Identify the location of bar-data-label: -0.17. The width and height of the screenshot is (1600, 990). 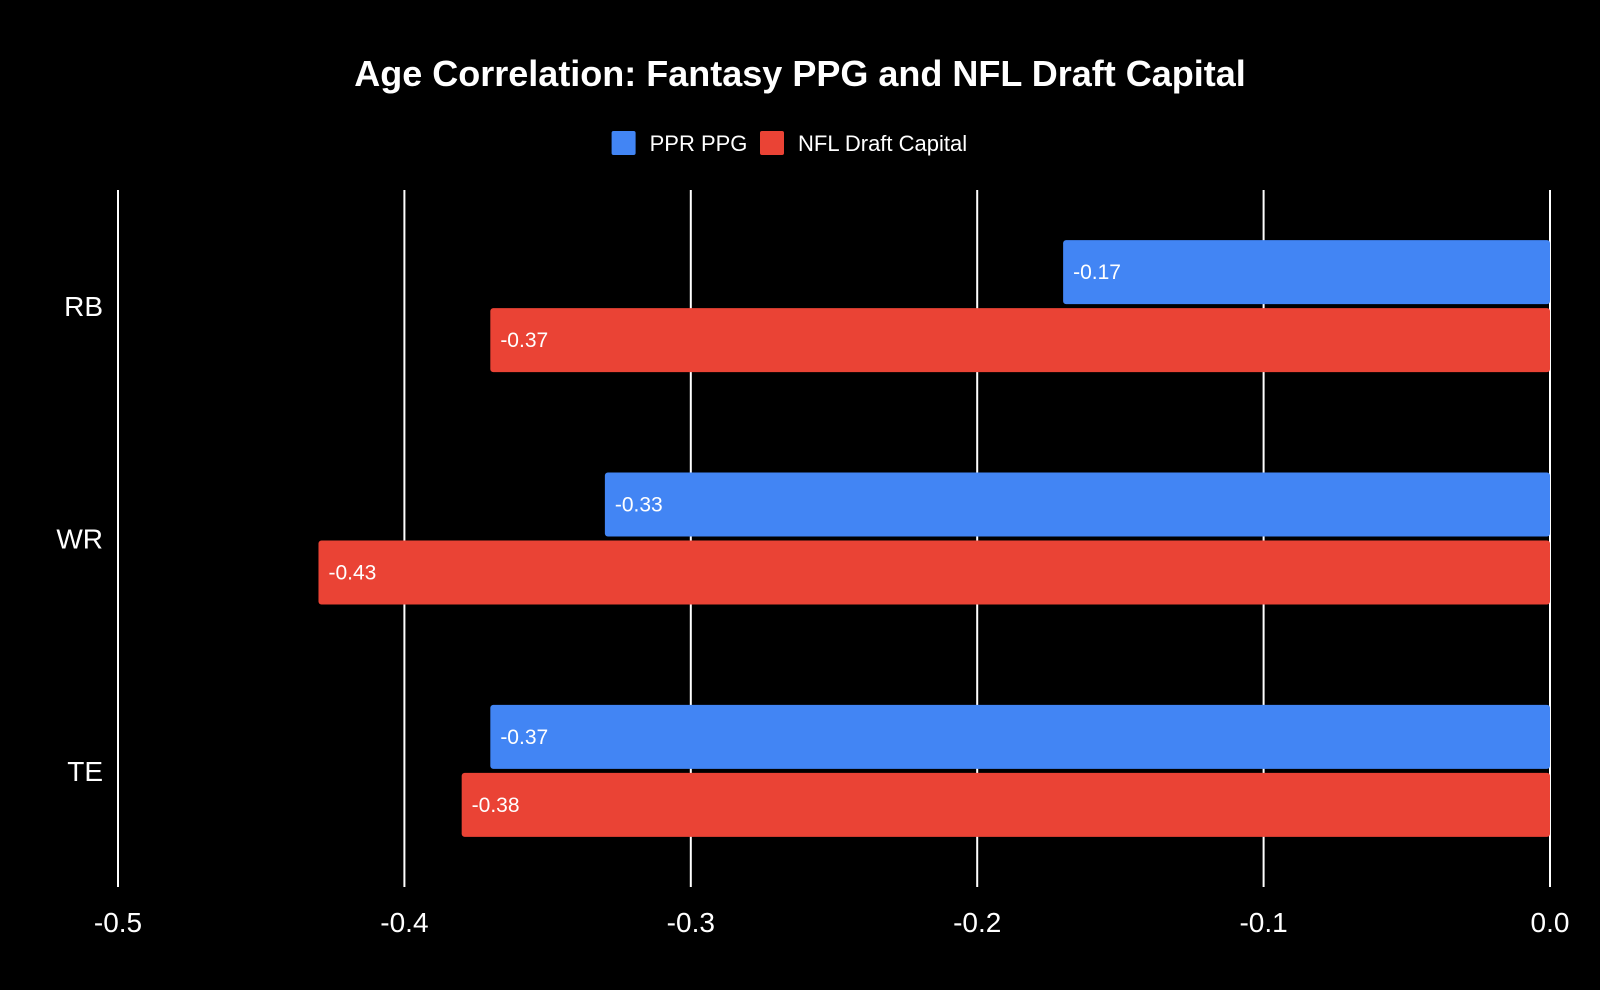
(1097, 272).